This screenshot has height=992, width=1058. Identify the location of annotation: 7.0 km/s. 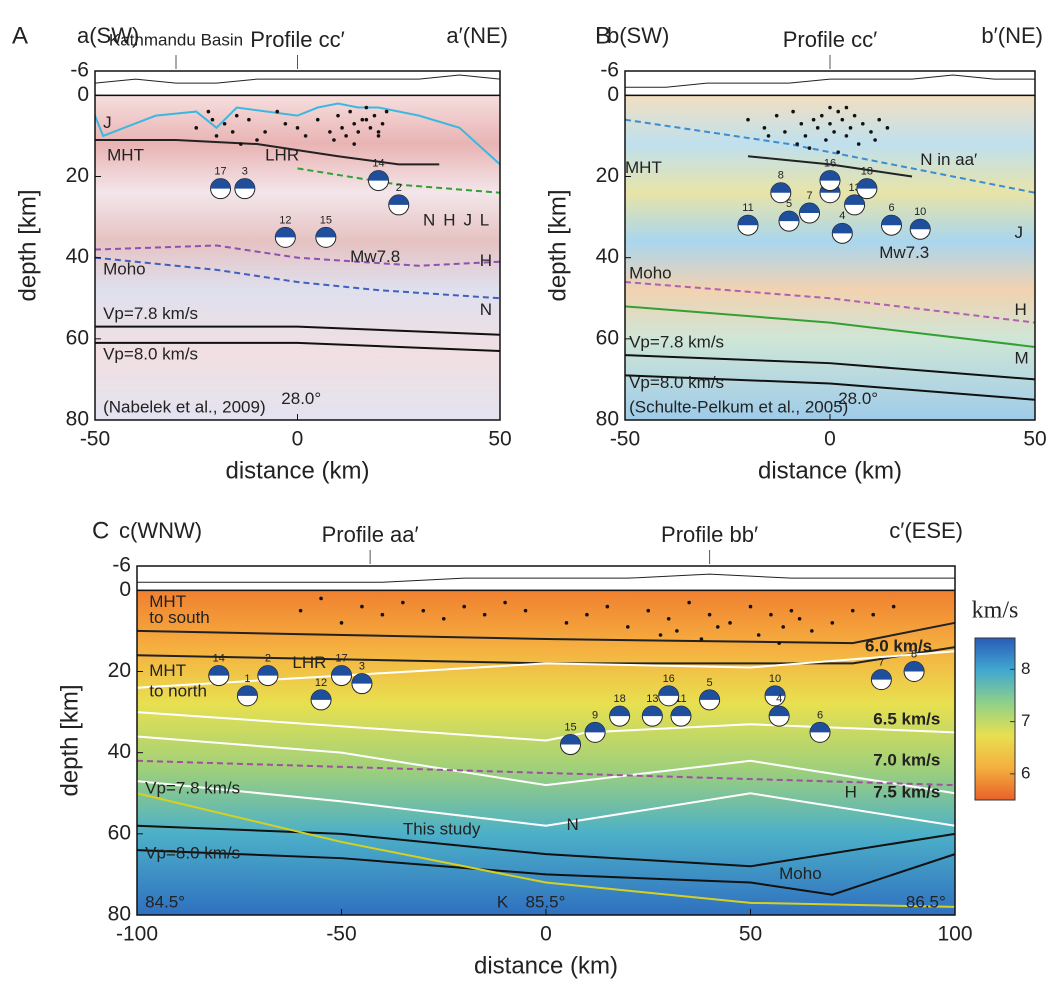
(906, 759).